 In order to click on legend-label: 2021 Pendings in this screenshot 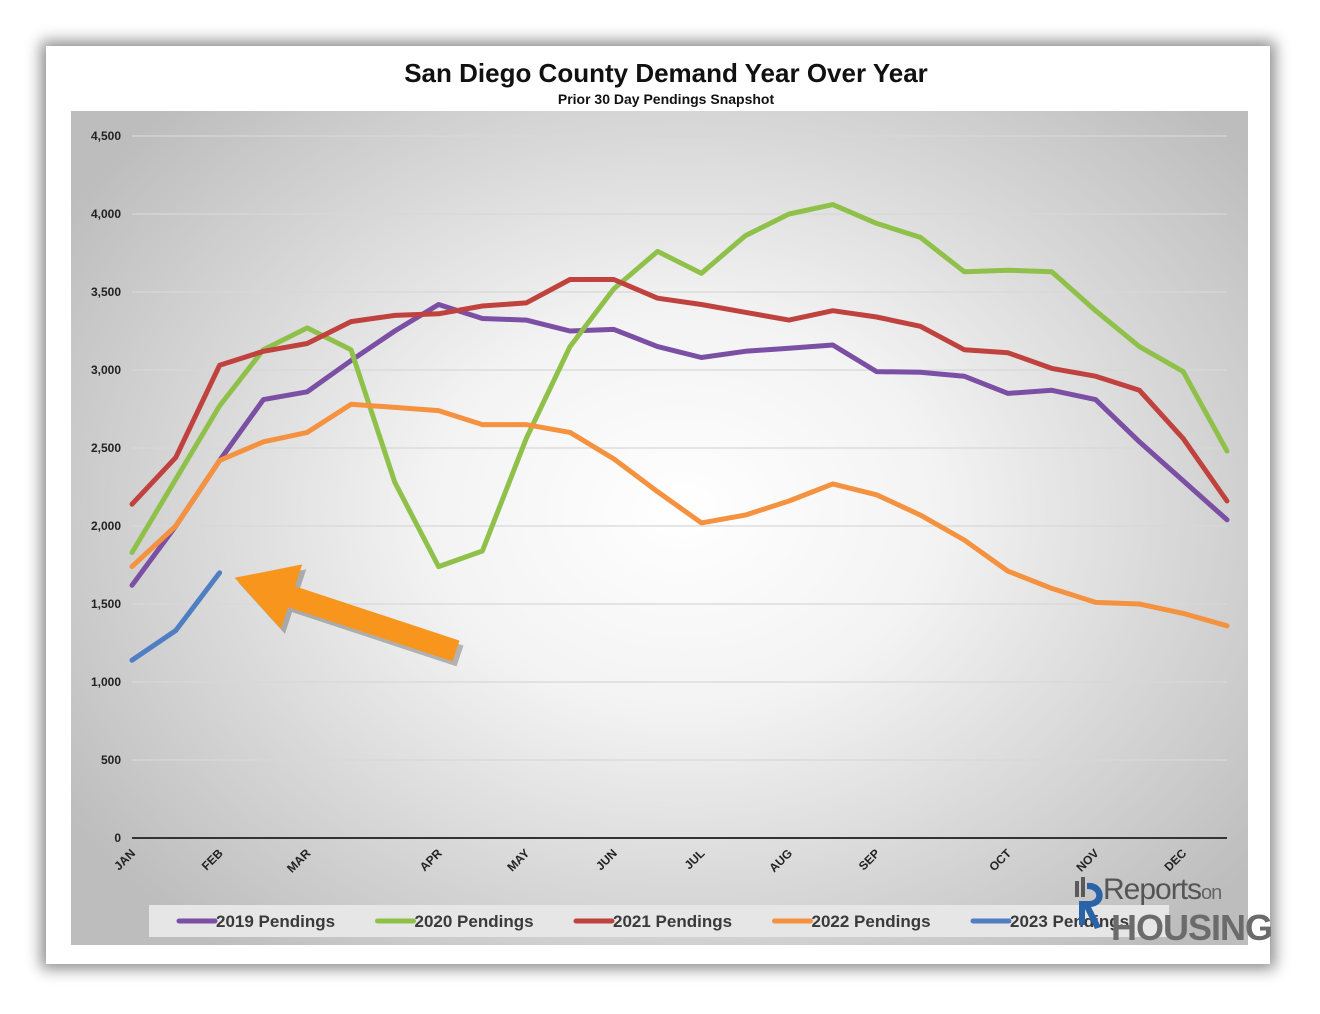, I will do `click(672, 921)`.